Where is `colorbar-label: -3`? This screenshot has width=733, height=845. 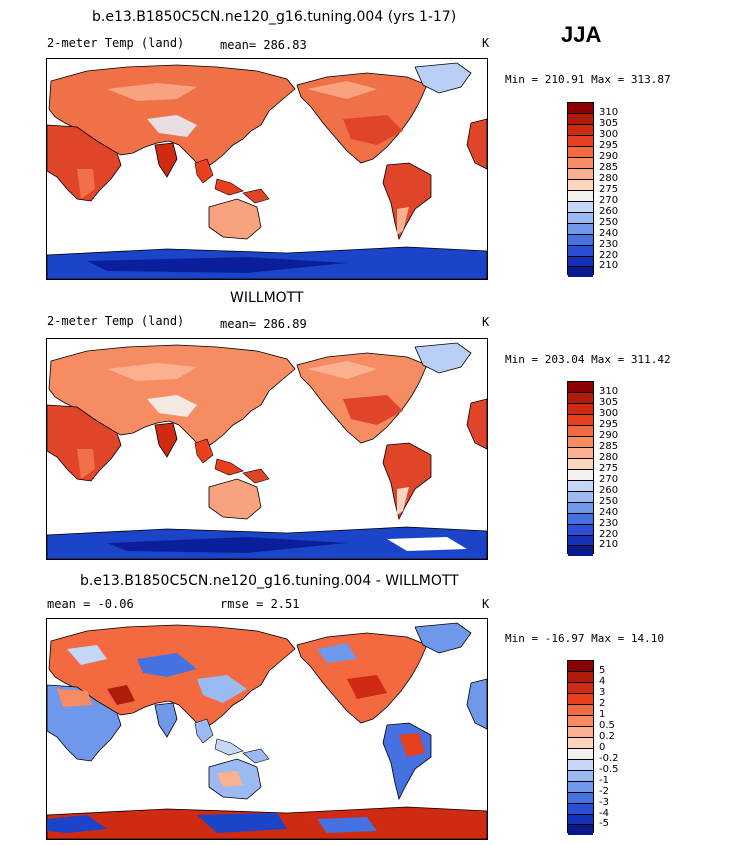
colorbar-label: -3 is located at coordinates (604, 802).